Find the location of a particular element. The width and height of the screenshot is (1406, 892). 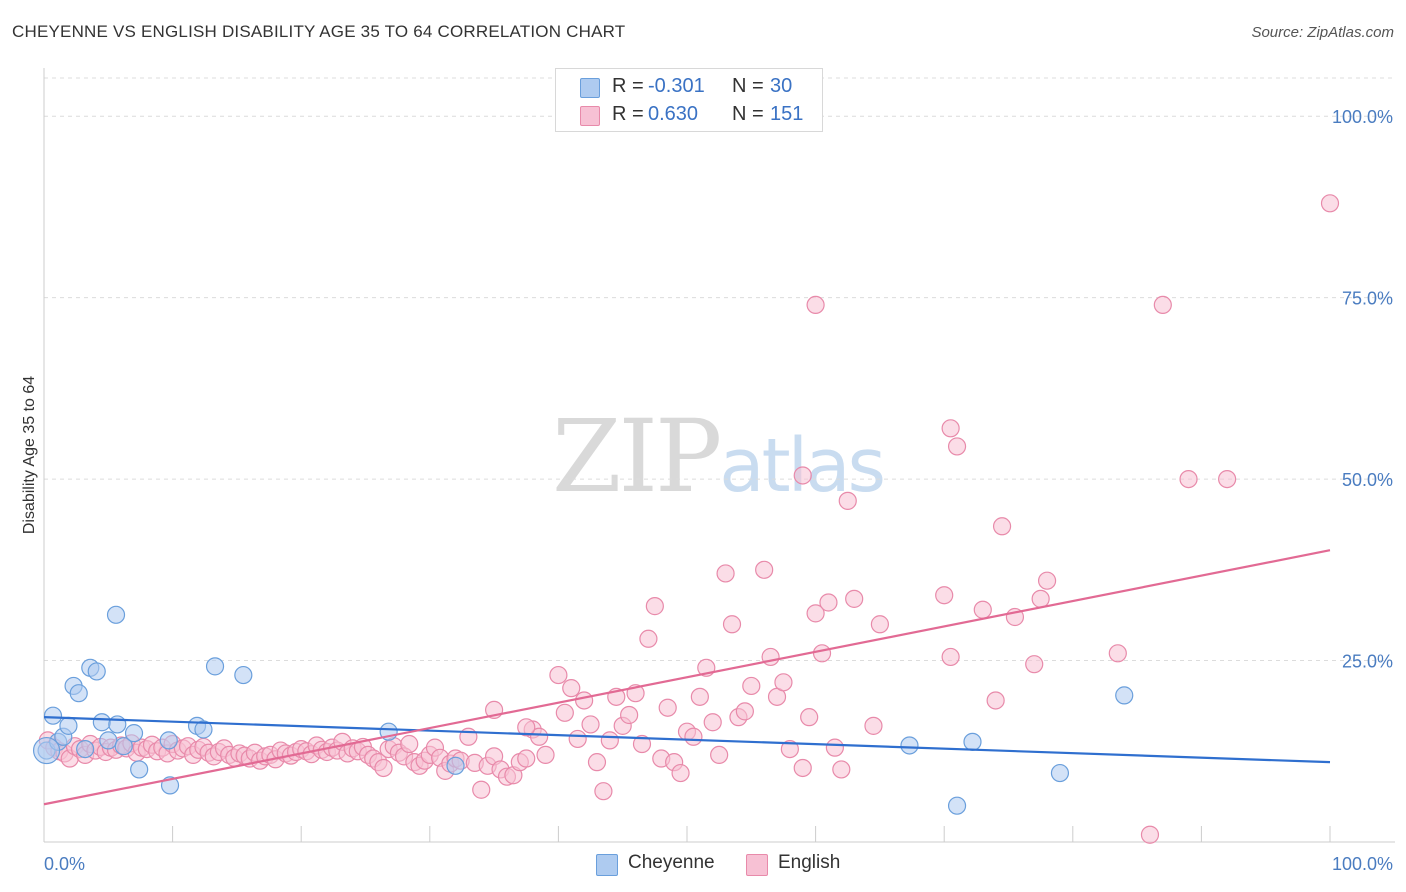

y-tick-label: 25.0% is located at coordinates (1367, 662).